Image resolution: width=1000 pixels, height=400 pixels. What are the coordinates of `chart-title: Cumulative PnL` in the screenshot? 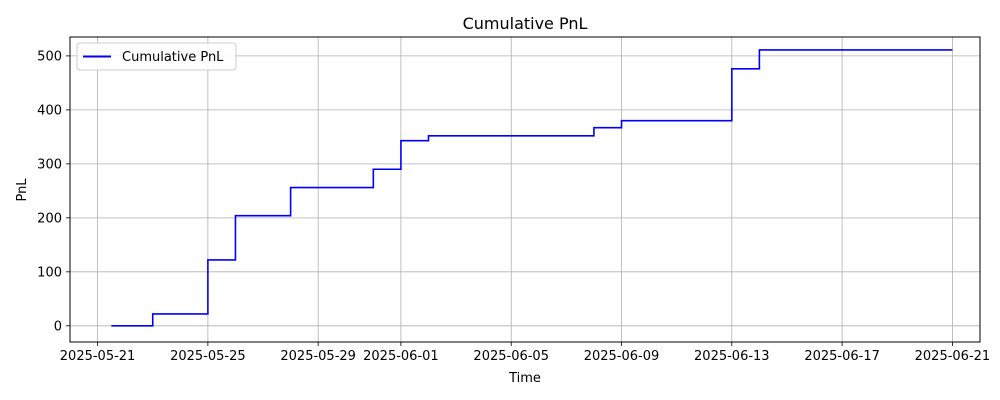 It's located at (525, 23).